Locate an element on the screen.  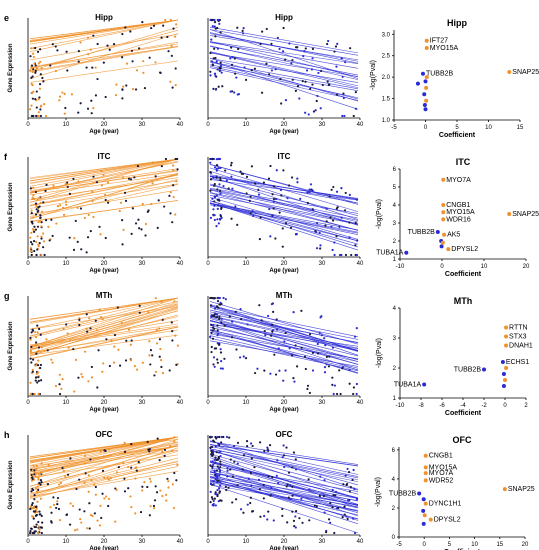
gene-label: MYO7A is located at coordinates (441, 473).